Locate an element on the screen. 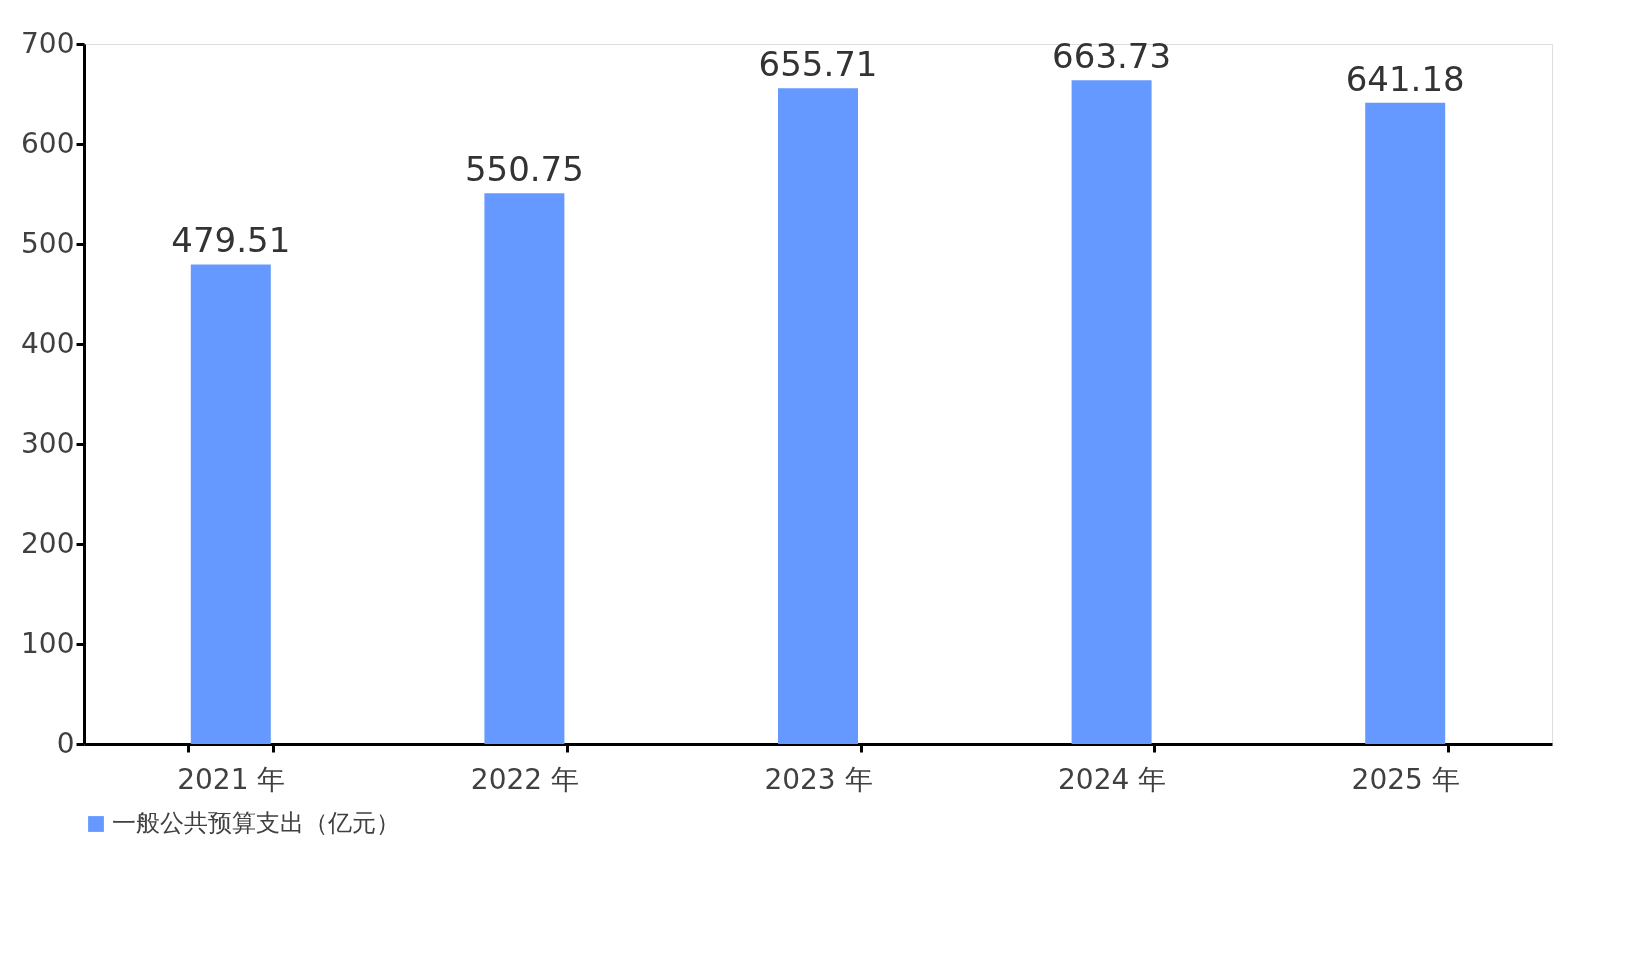 The width and height of the screenshot is (1638, 961). y-tick-label: 700 is located at coordinates (48, 43).